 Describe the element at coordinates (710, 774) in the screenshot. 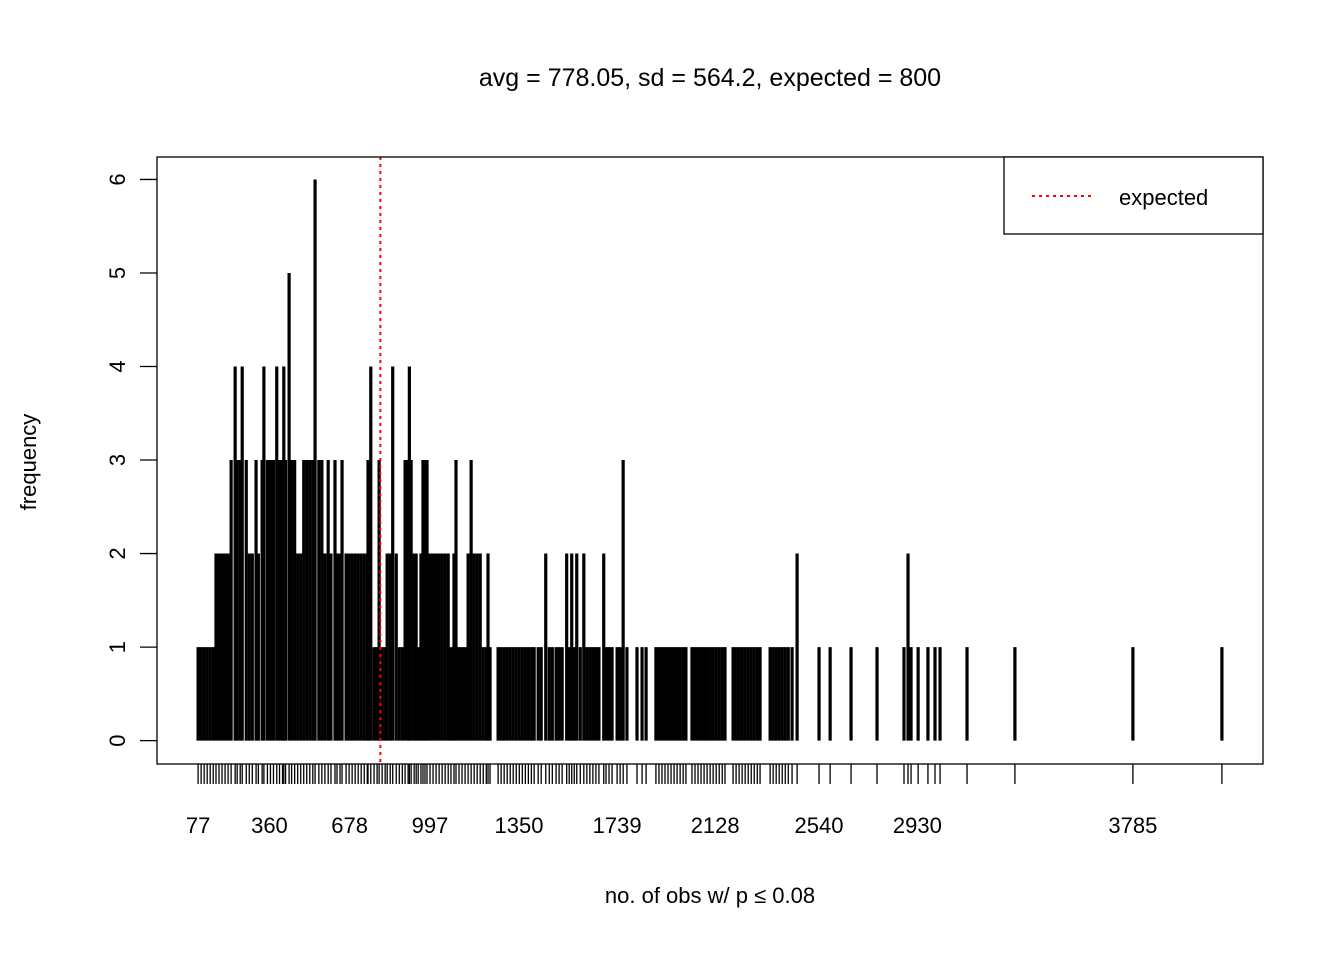

I see `rug-ticks` at that location.